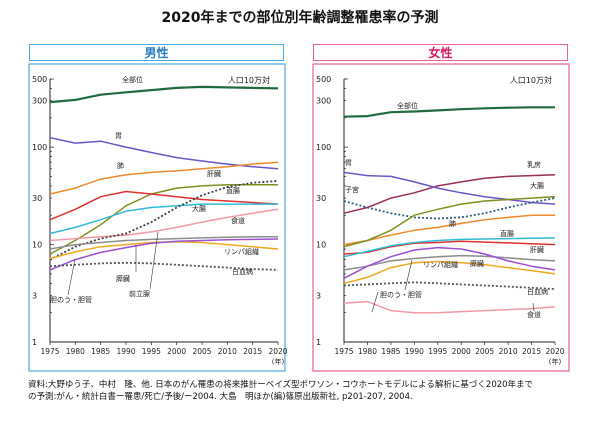  I want to click on female-panel-title: 女性, so click(440, 52).